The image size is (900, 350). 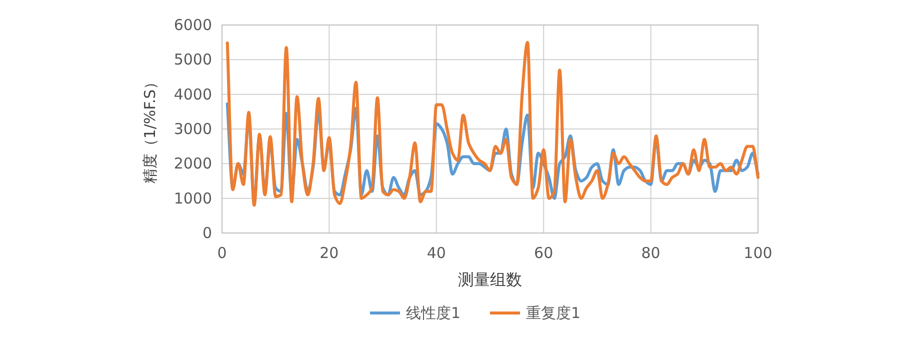 What do you see at coordinates (193, 198) in the screenshot?
I see `y-tick-label: 1000` at bounding box center [193, 198].